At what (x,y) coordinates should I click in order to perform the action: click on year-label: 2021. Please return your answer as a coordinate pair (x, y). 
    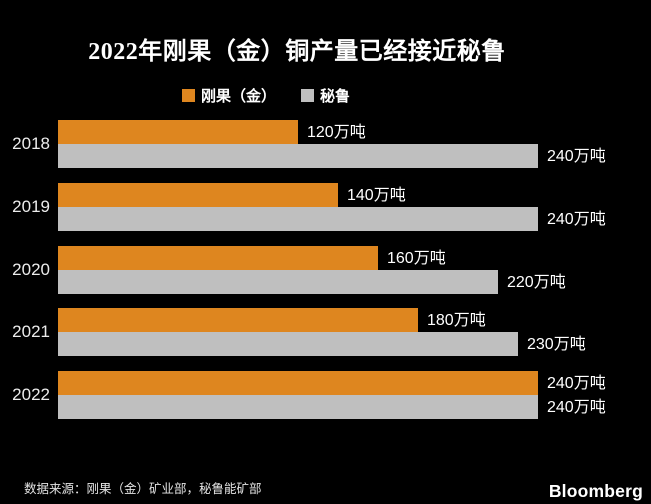
    Looking at the image, I should click on (31, 331).